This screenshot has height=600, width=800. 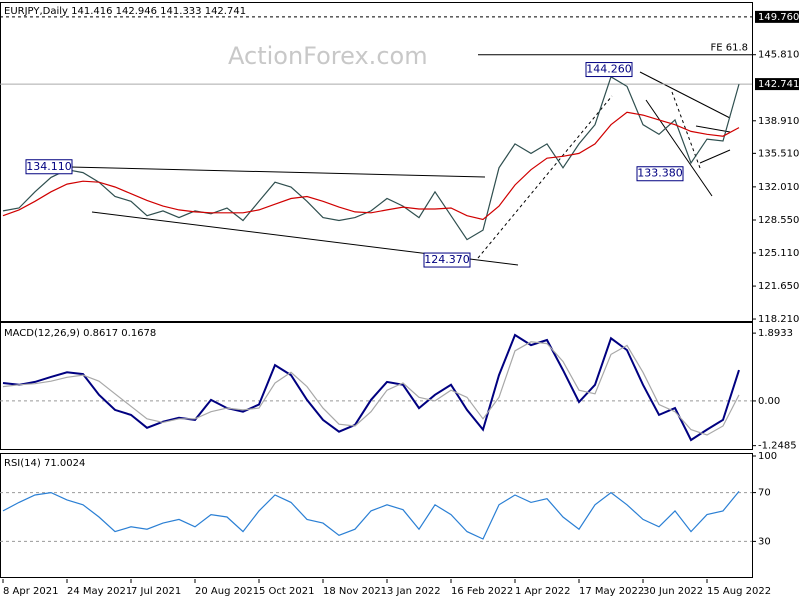 I want to click on x-tick-label: 15 Aug 2022, so click(x=739, y=591).